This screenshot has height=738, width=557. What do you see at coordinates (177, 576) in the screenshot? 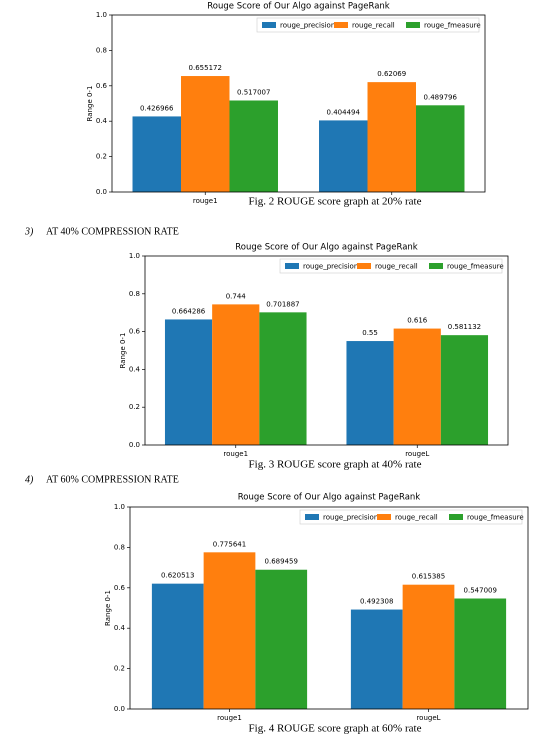
I see `value-label: 0.620513` at bounding box center [177, 576].